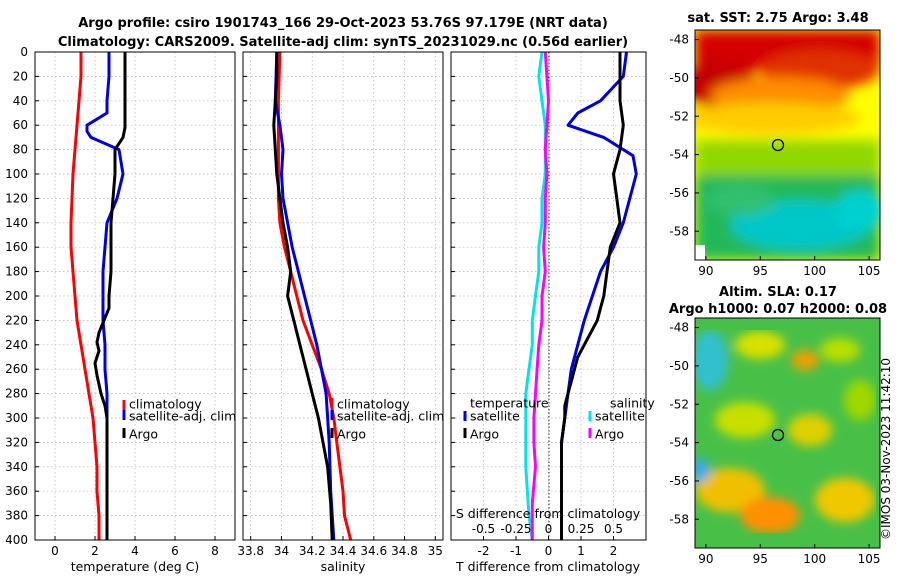 Image resolution: width=900 pixels, height=580 pixels. What do you see at coordinates (20, 150) in the screenshot?
I see `y-tick-label: 80` at bounding box center [20, 150].